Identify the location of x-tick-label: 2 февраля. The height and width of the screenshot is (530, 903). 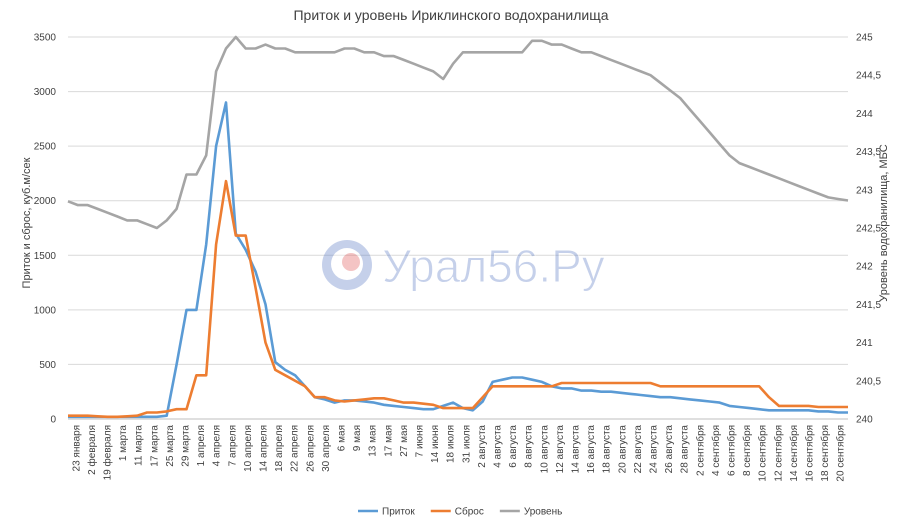
(92, 450).